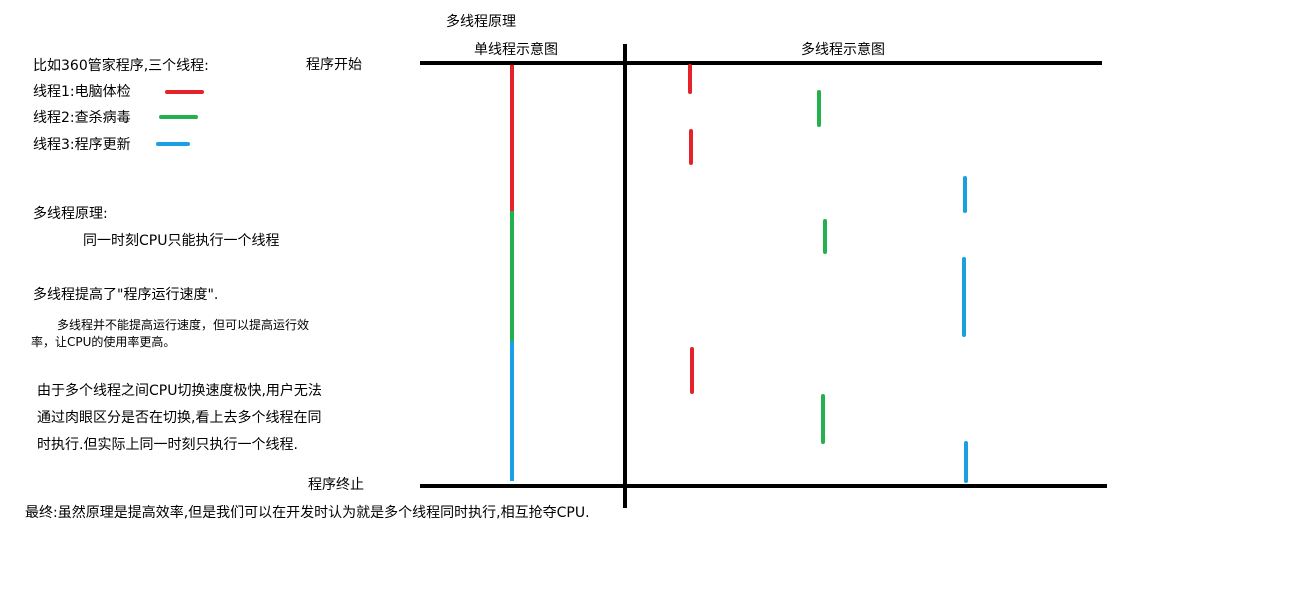 This screenshot has width=1295, height=595. Describe the element at coordinates (82, 118) in the screenshot. I see `legend-thread-2: 线程2:查杀病毒` at that location.